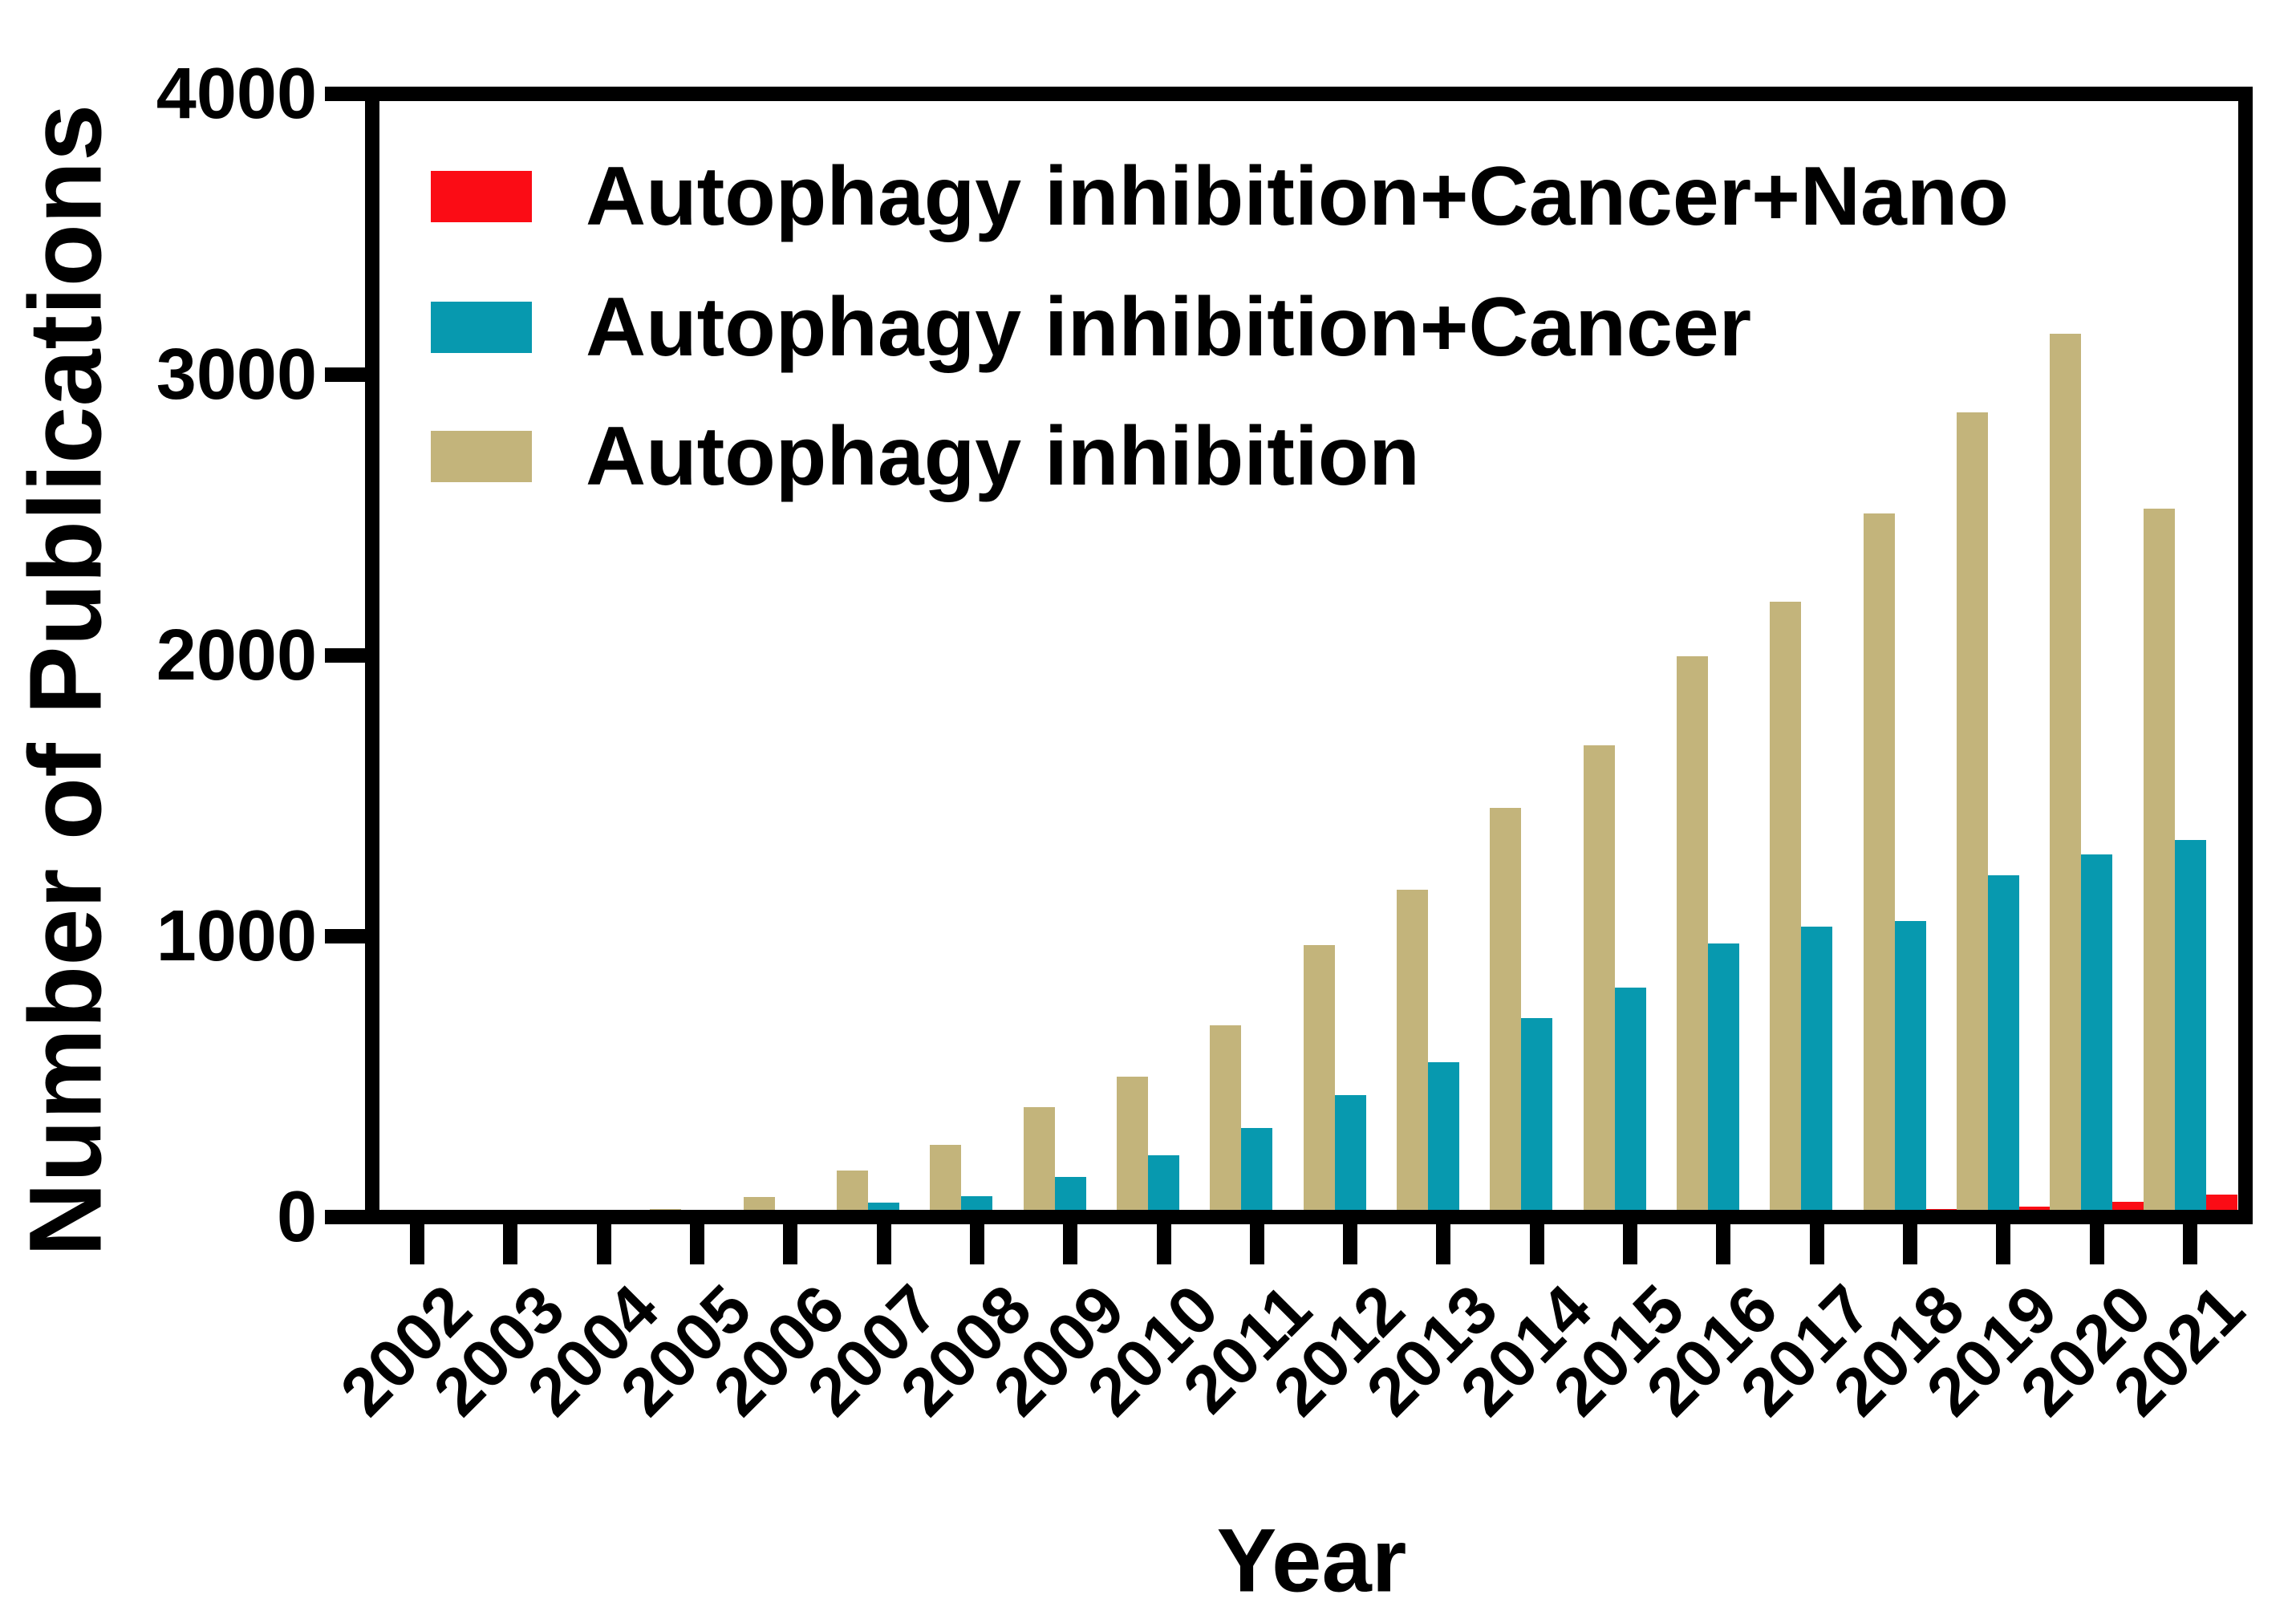  What do you see at coordinates (481, 197) in the screenshot?
I see `legend-swatch-nano` at bounding box center [481, 197].